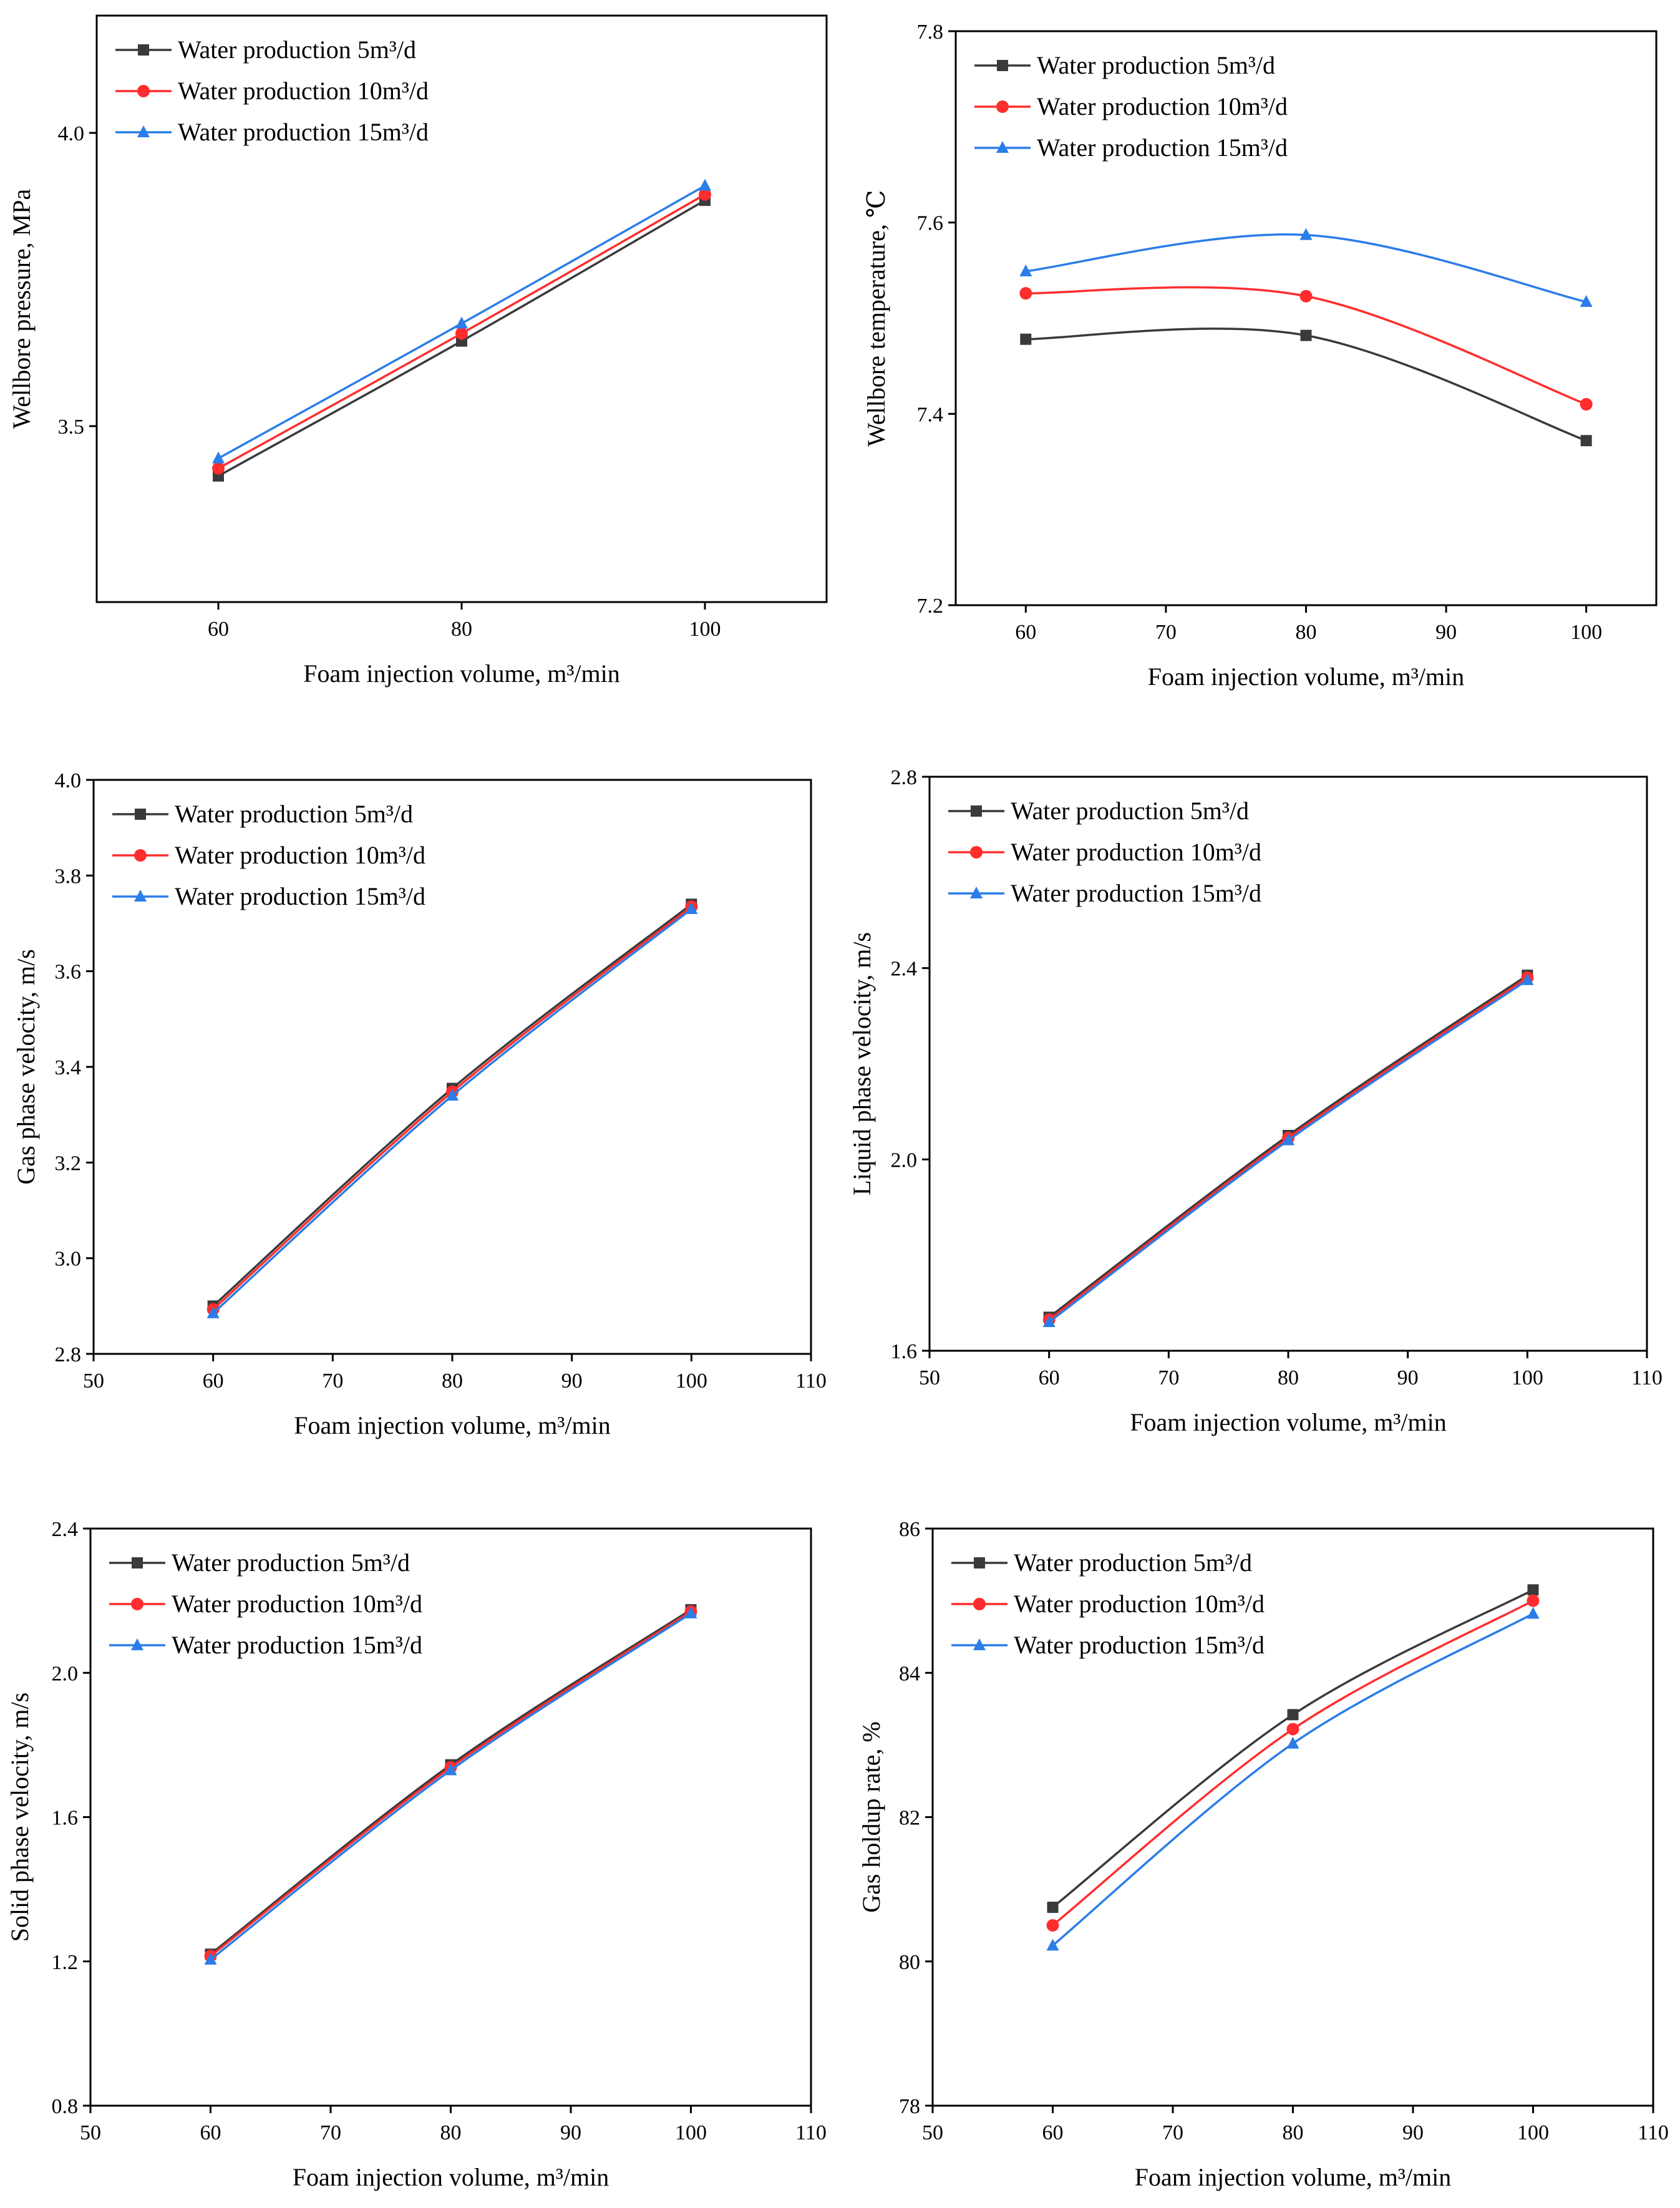 This screenshot has width=1680, height=2208. Describe the element at coordinates (69, 876) in the screenshot. I see `y-tick-label: 3.8` at that location.